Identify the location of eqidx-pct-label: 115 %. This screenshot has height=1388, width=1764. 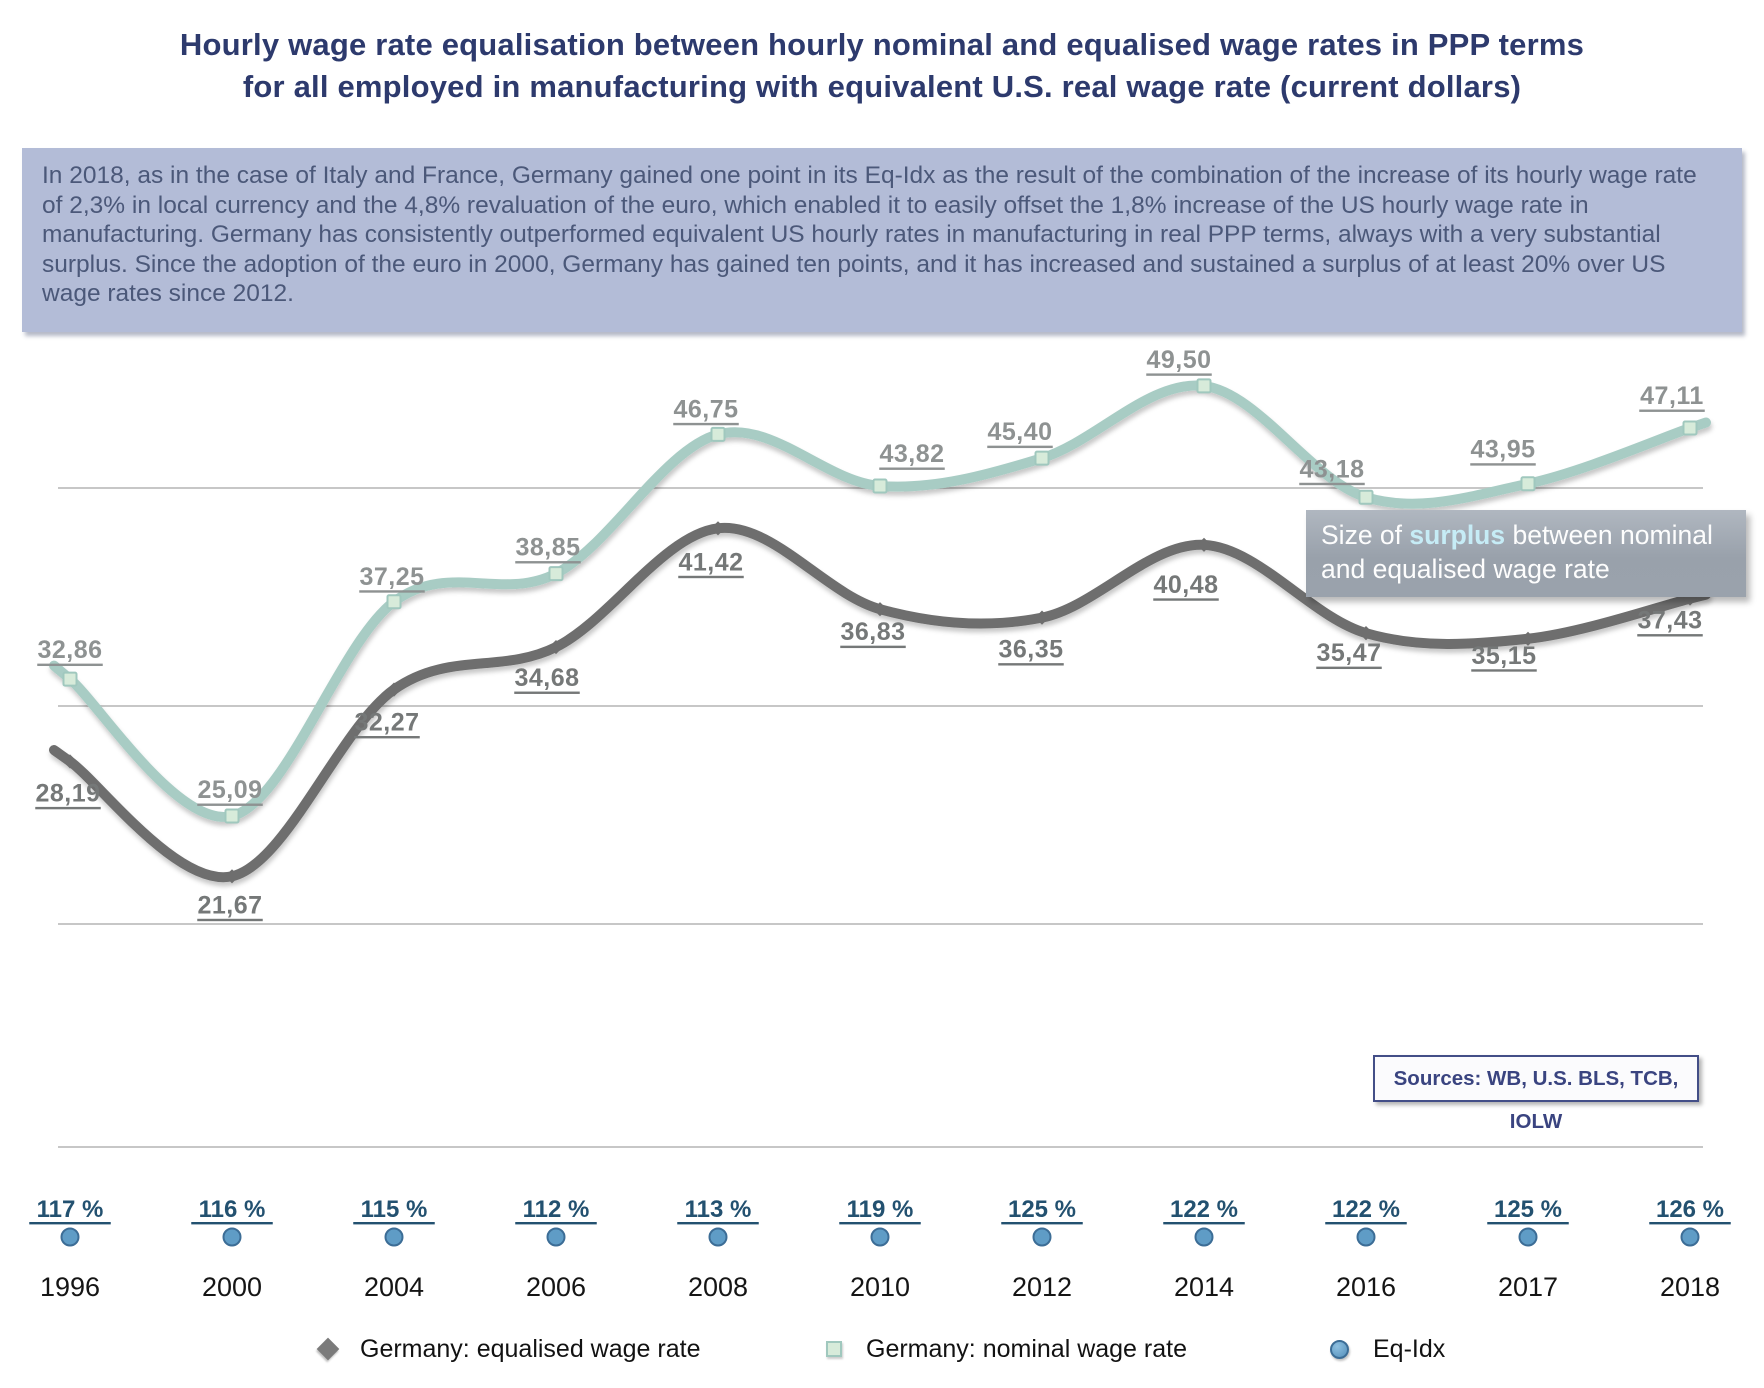
(394, 1209).